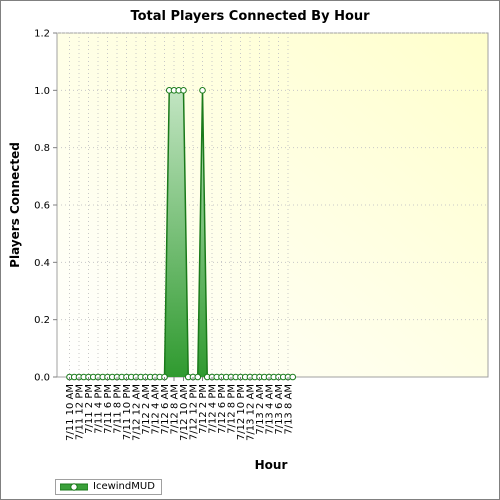 This screenshot has height=500, width=500. What do you see at coordinates (80, 412) in the screenshot?
I see `x-tick-label: 7/11 12 PM` at bounding box center [80, 412].